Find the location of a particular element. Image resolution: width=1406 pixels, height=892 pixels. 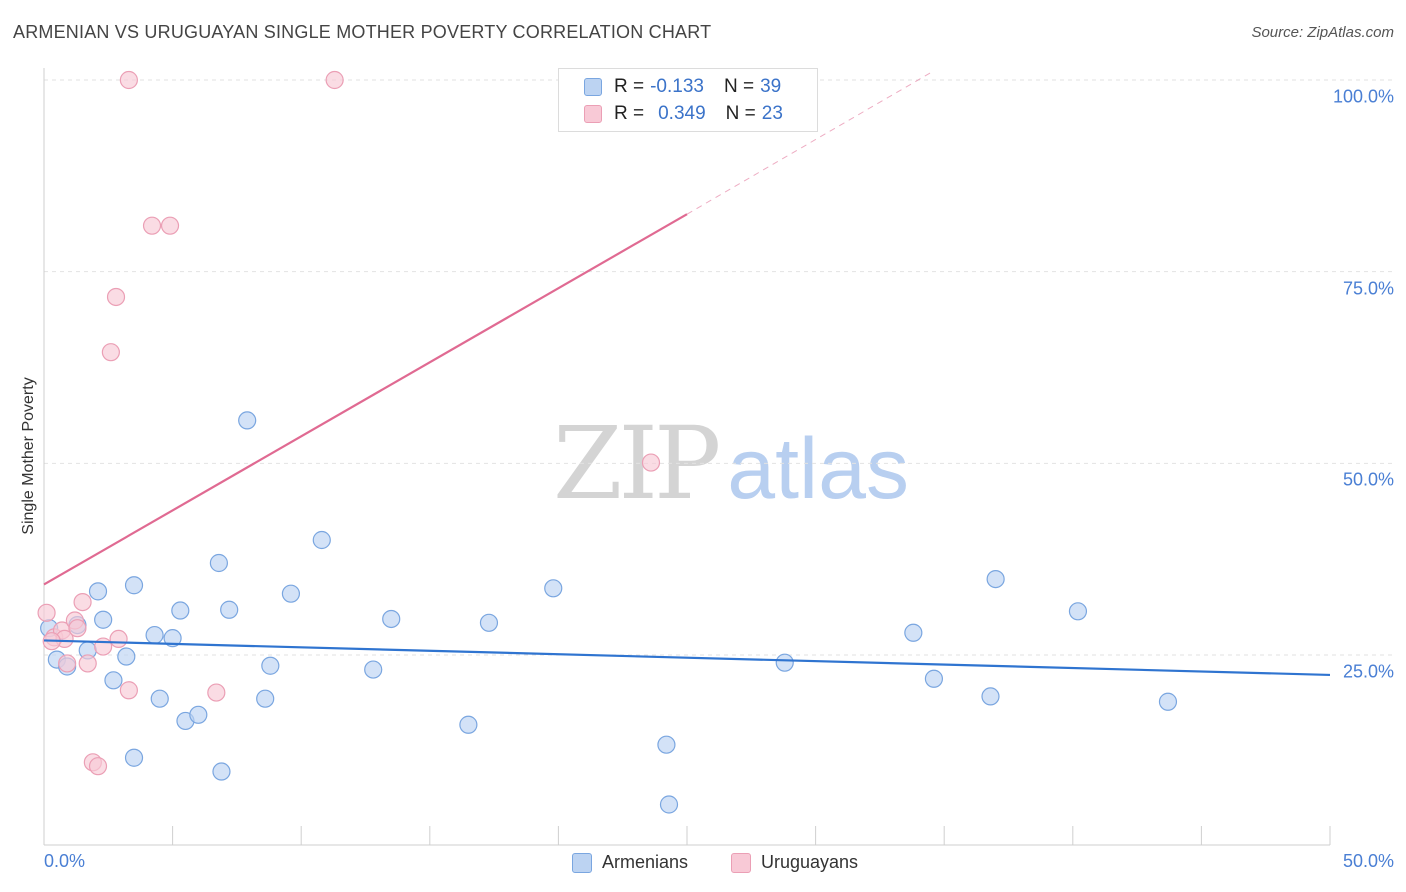

y-tick-label: 75.0% is located at coordinates (1368, 288).